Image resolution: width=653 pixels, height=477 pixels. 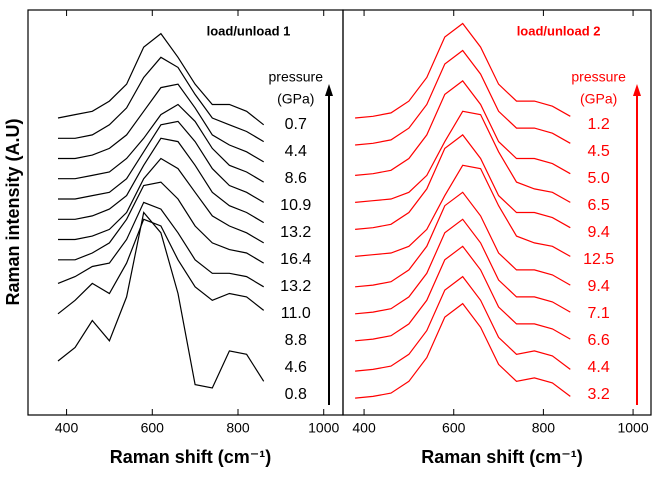 What do you see at coordinates (295, 205) in the screenshot?
I see `series-label: 10.9` at bounding box center [295, 205].